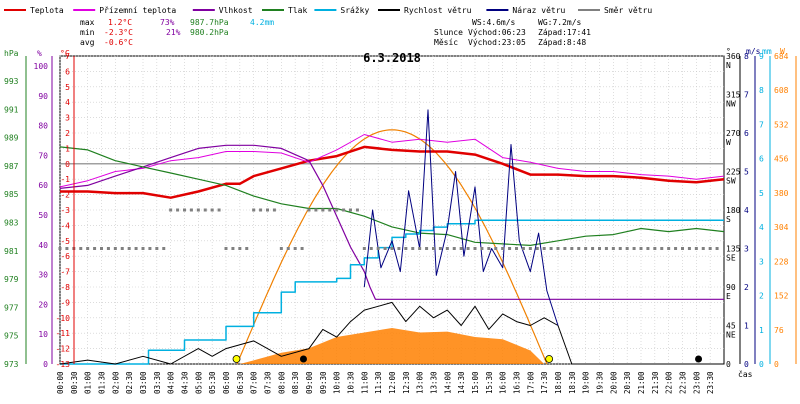  What do you see at coordinates (733, 133) in the screenshot?
I see `direction-tick-deg: 270` at bounding box center [733, 133].